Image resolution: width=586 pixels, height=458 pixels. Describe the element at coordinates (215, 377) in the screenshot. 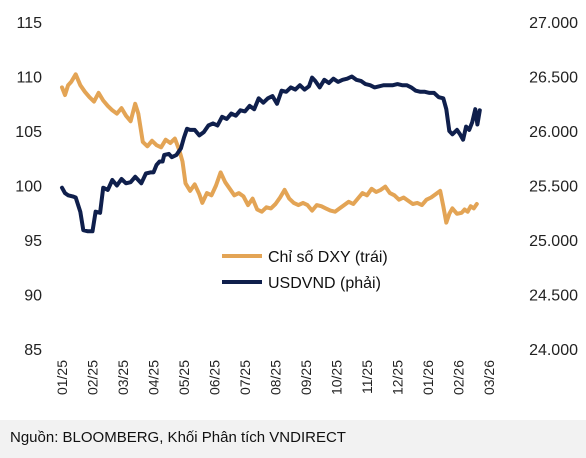

I see `x-tick-label: 06/25` at that location.